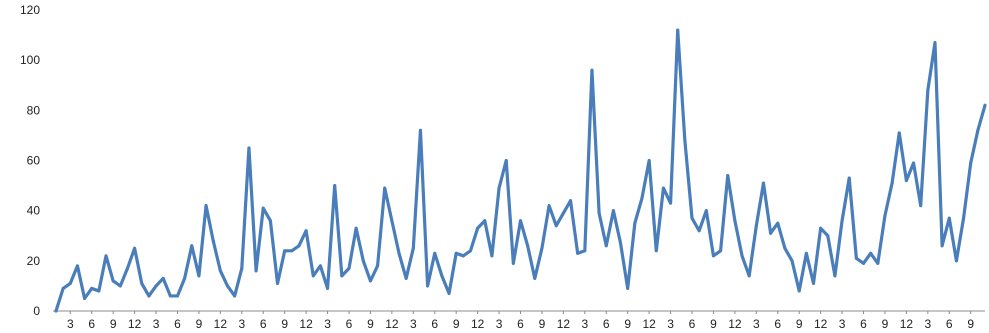  What do you see at coordinates (34, 161) in the screenshot?
I see `y-tick-label: 60` at bounding box center [34, 161].